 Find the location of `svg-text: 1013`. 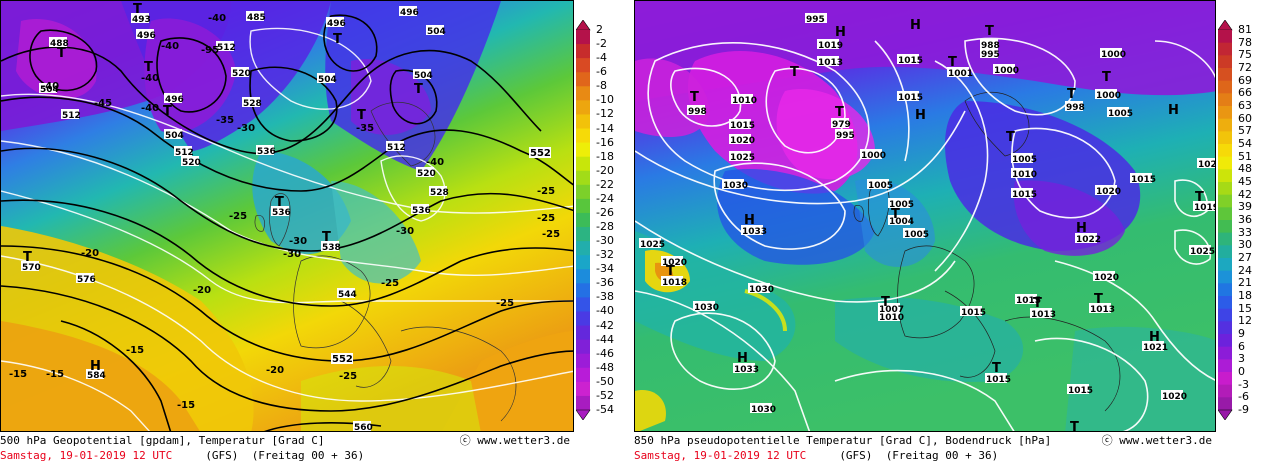

svg-text: 1013 is located at coordinates (1043, 315).